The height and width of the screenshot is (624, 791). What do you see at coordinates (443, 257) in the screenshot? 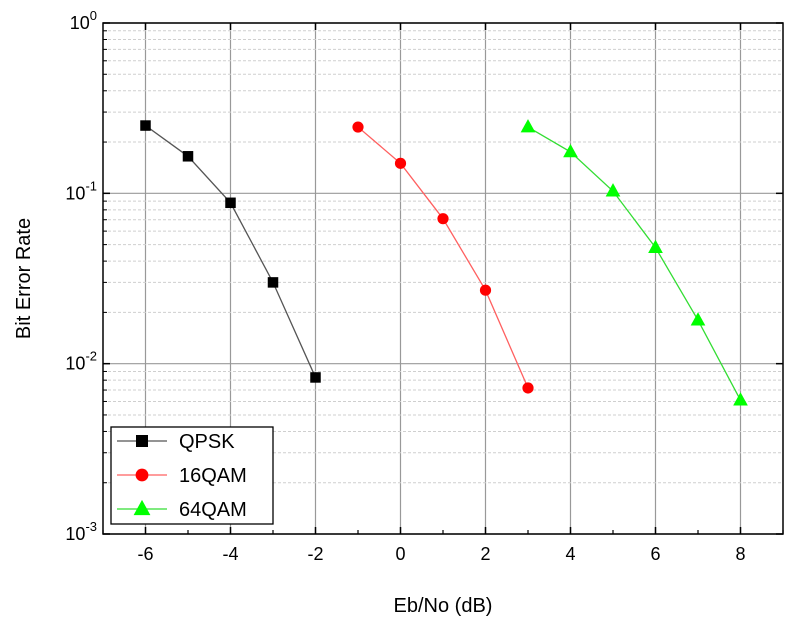
I see `series-16qam` at bounding box center [443, 257].